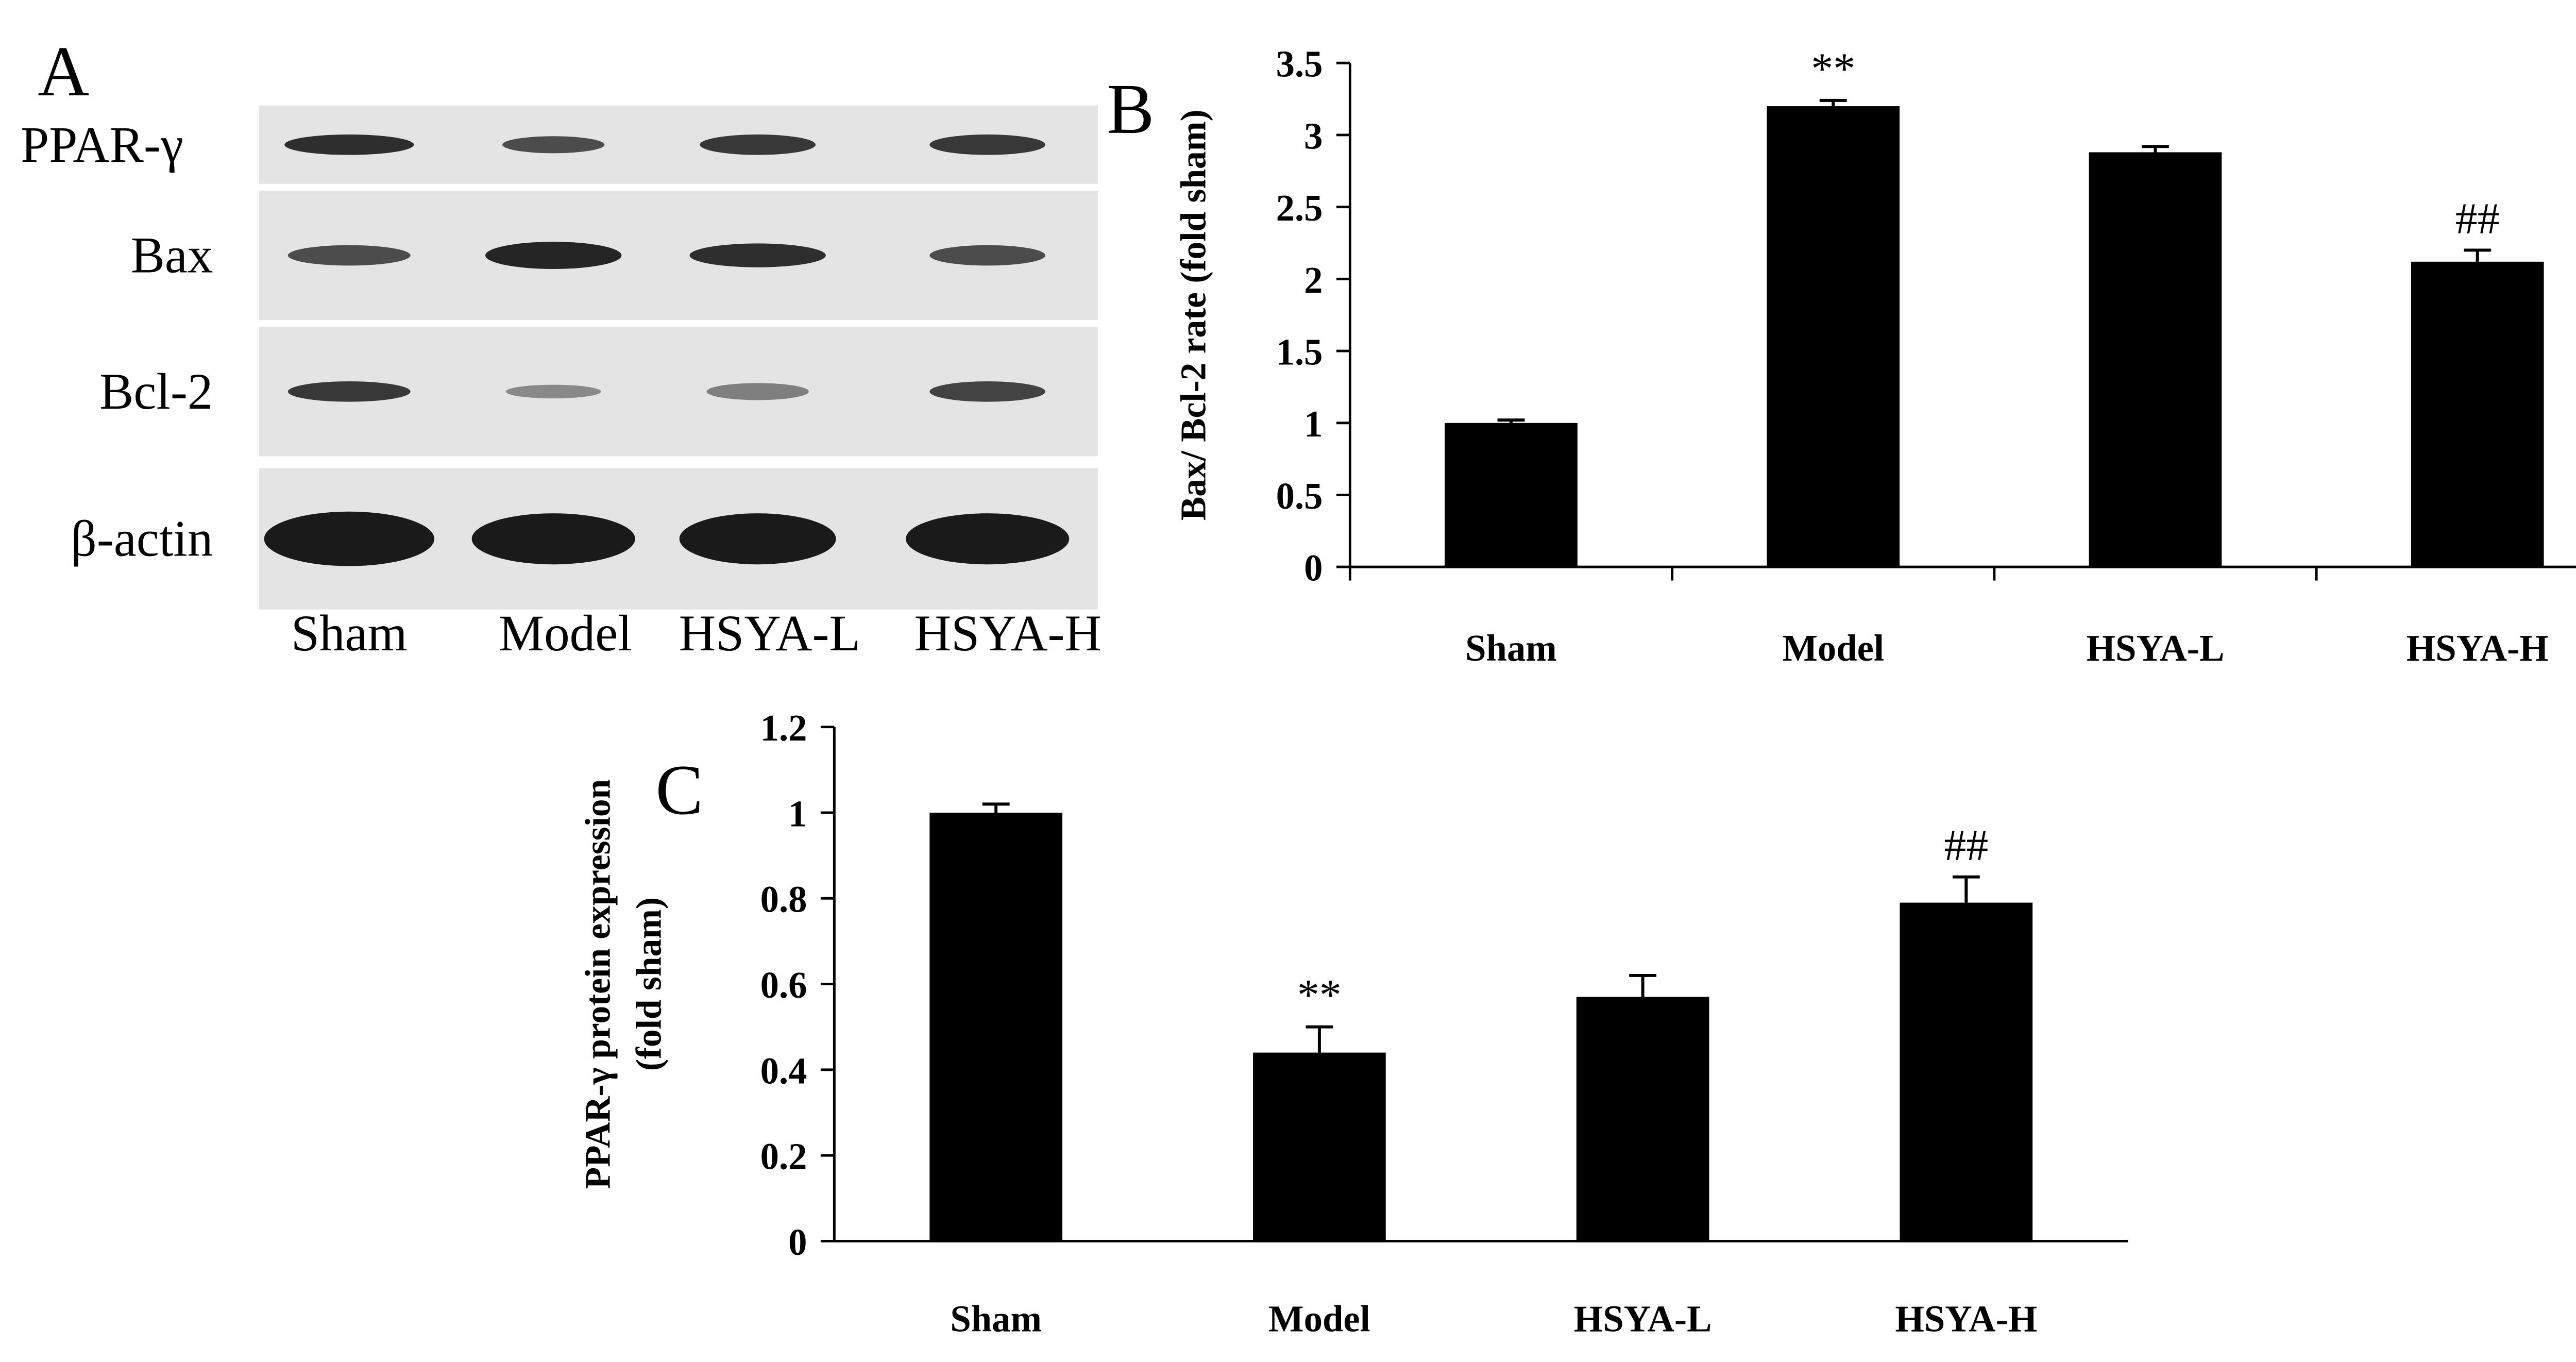 This screenshot has width=2576, height=1362. Describe the element at coordinates (783, 1157) in the screenshot. I see `y-tick-label: 0.2` at that location.